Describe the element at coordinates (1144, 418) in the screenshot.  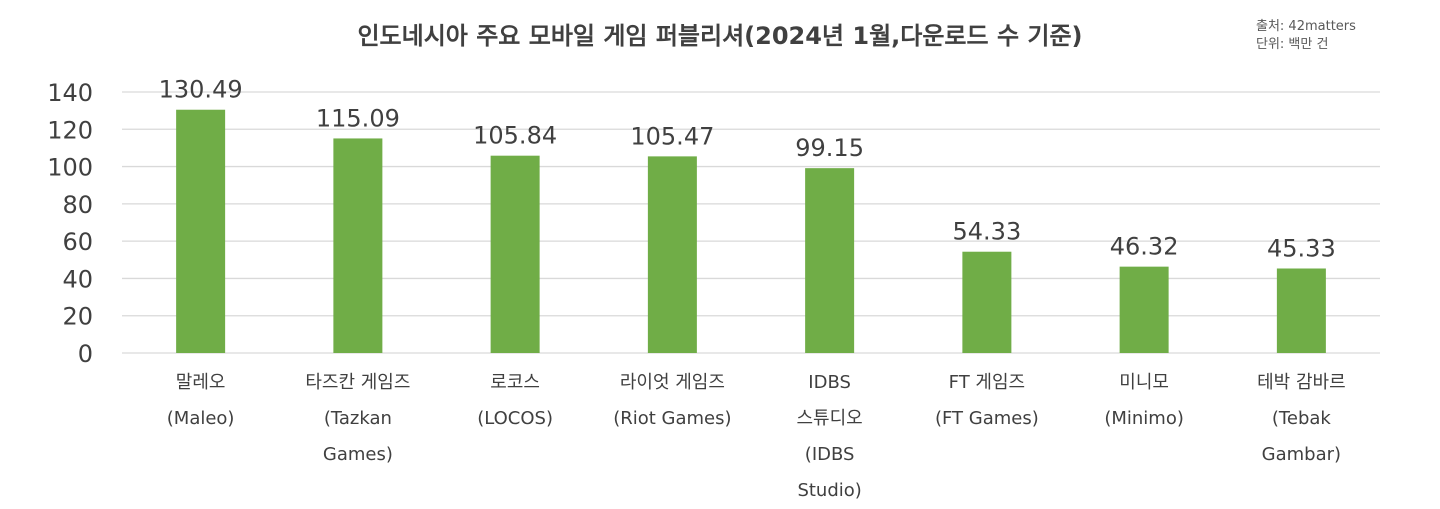
I see `x-tick-label-line: (Minimo)` at that location.